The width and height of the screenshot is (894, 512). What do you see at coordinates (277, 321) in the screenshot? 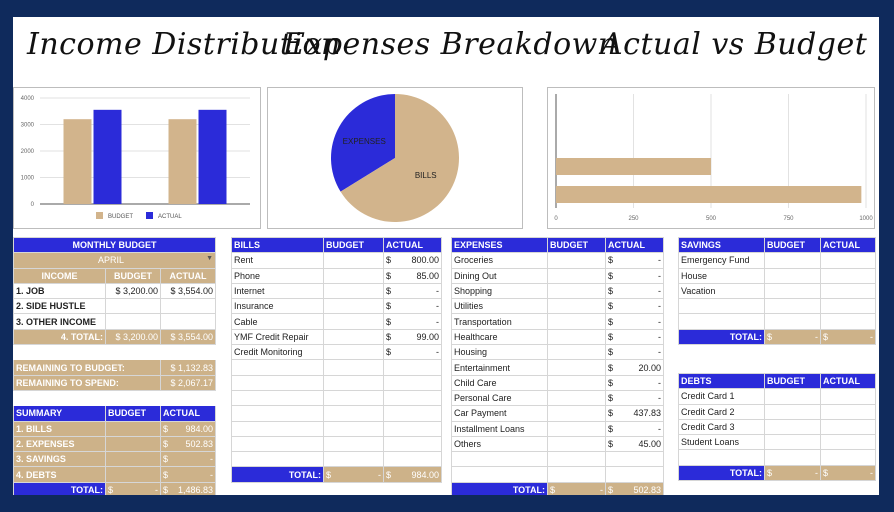
I see `bills-item-label: Cable` at bounding box center [277, 321].